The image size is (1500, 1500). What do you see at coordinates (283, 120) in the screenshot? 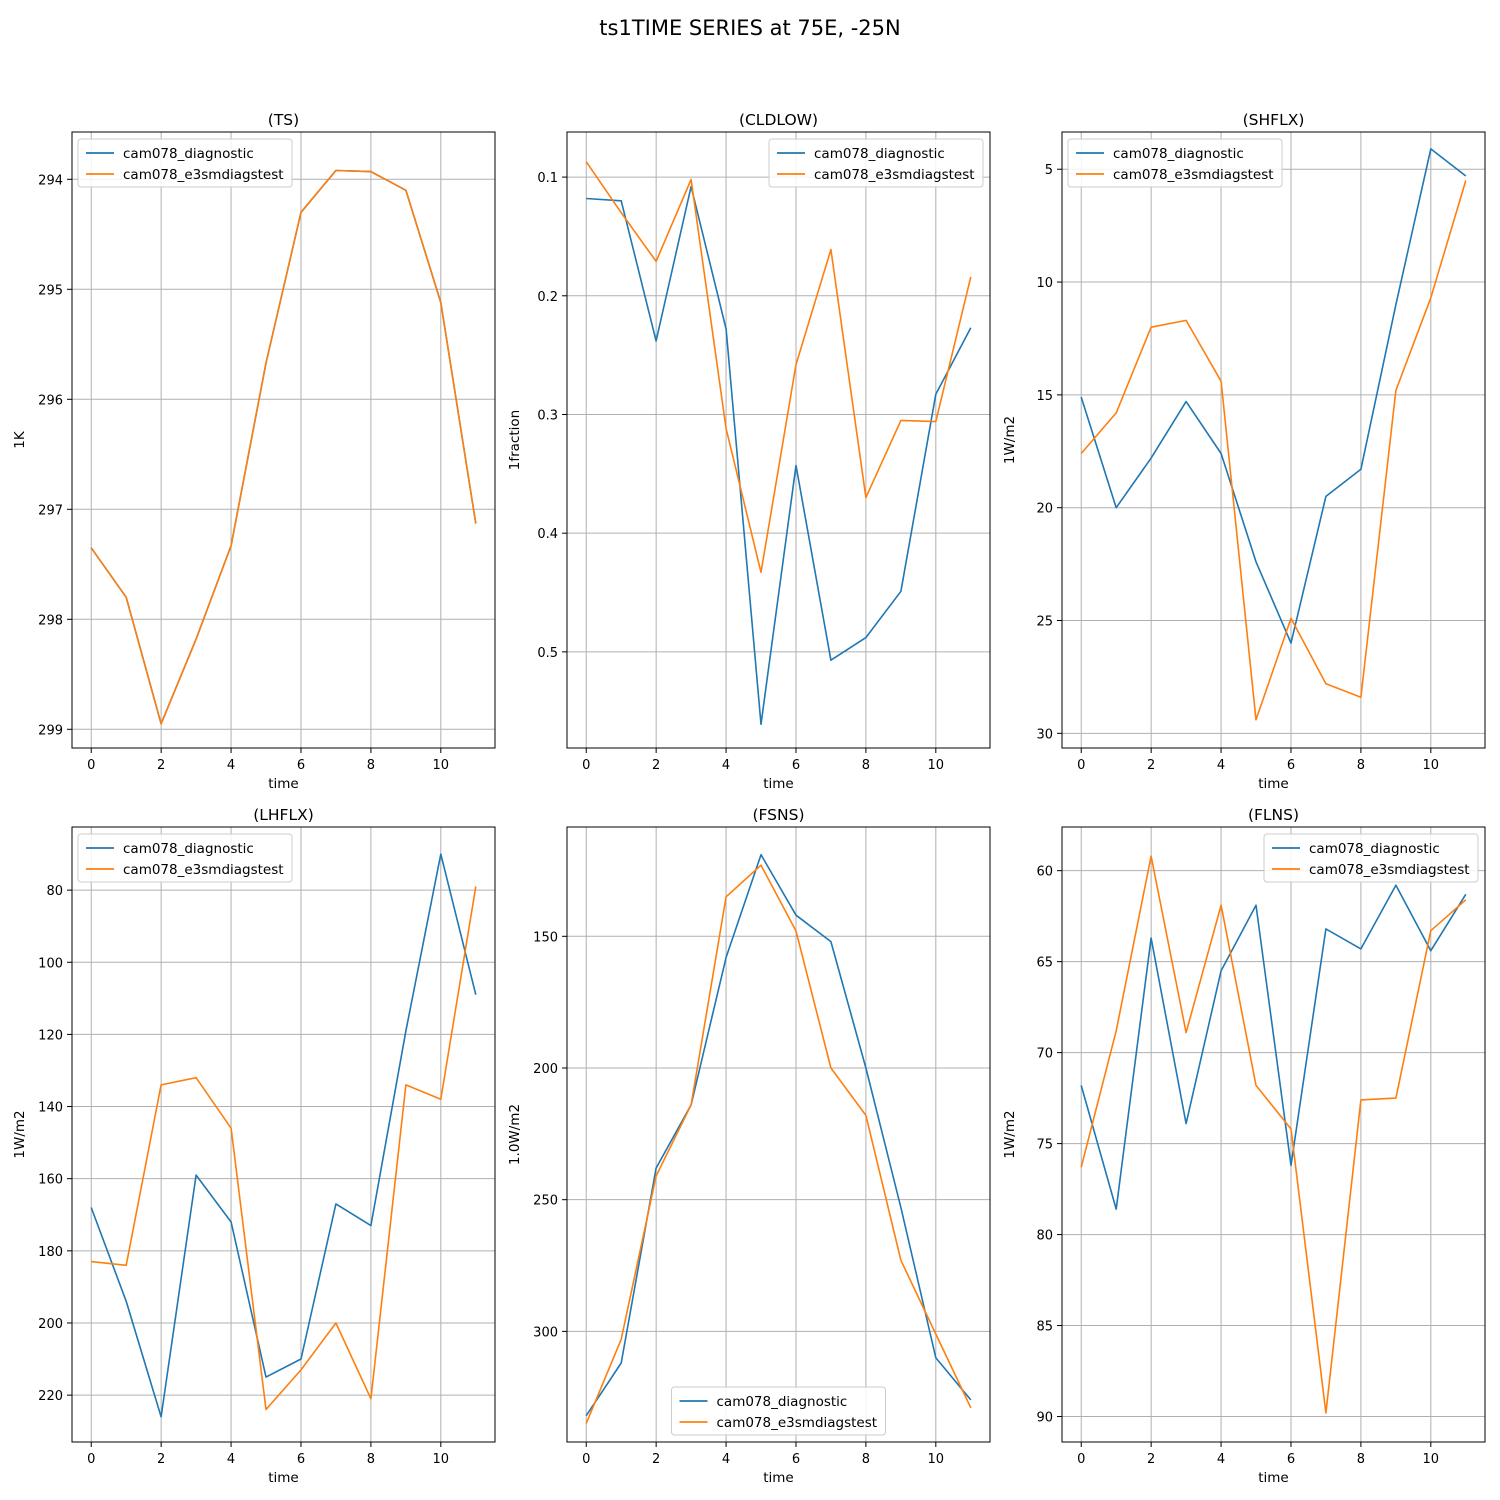
I see `subplot-title: (TS)` at bounding box center [283, 120].